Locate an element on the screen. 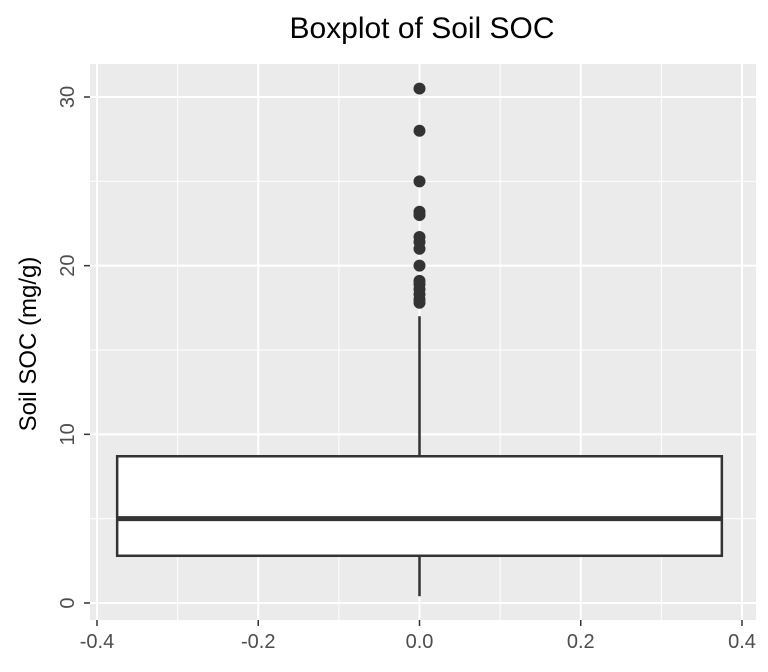  y-tick-label: 20 is located at coordinates (68, 266).